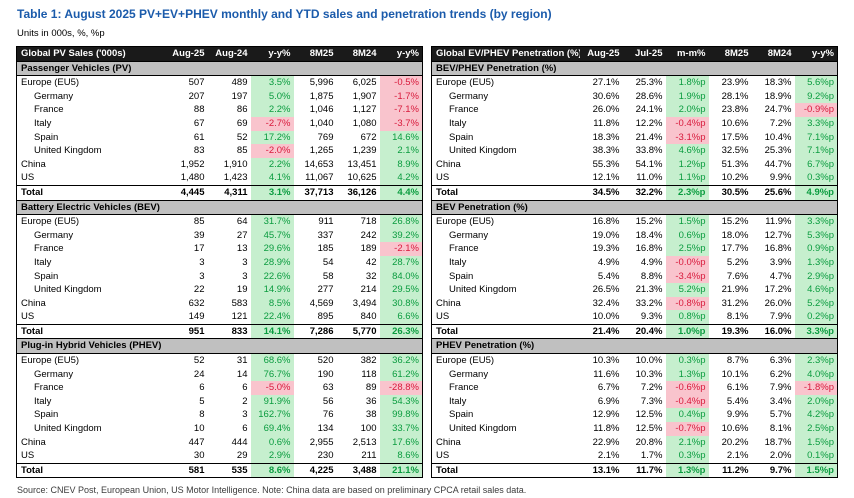 The width and height of the screenshot is (854, 498). What do you see at coordinates (319, 164) in the screenshot?
I see `cell: 14,653` at bounding box center [319, 164].